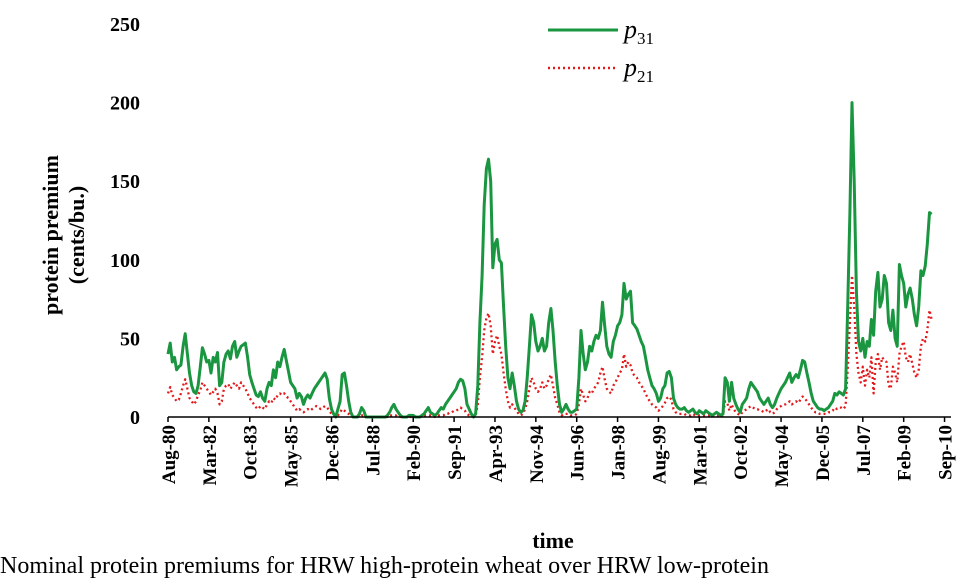 The width and height of the screenshot is (962, 579). What do you see at coordinates (659, 454) in the screenshot?
I see `x-tick-label: Aug-99` at bounding box center [659, 454].